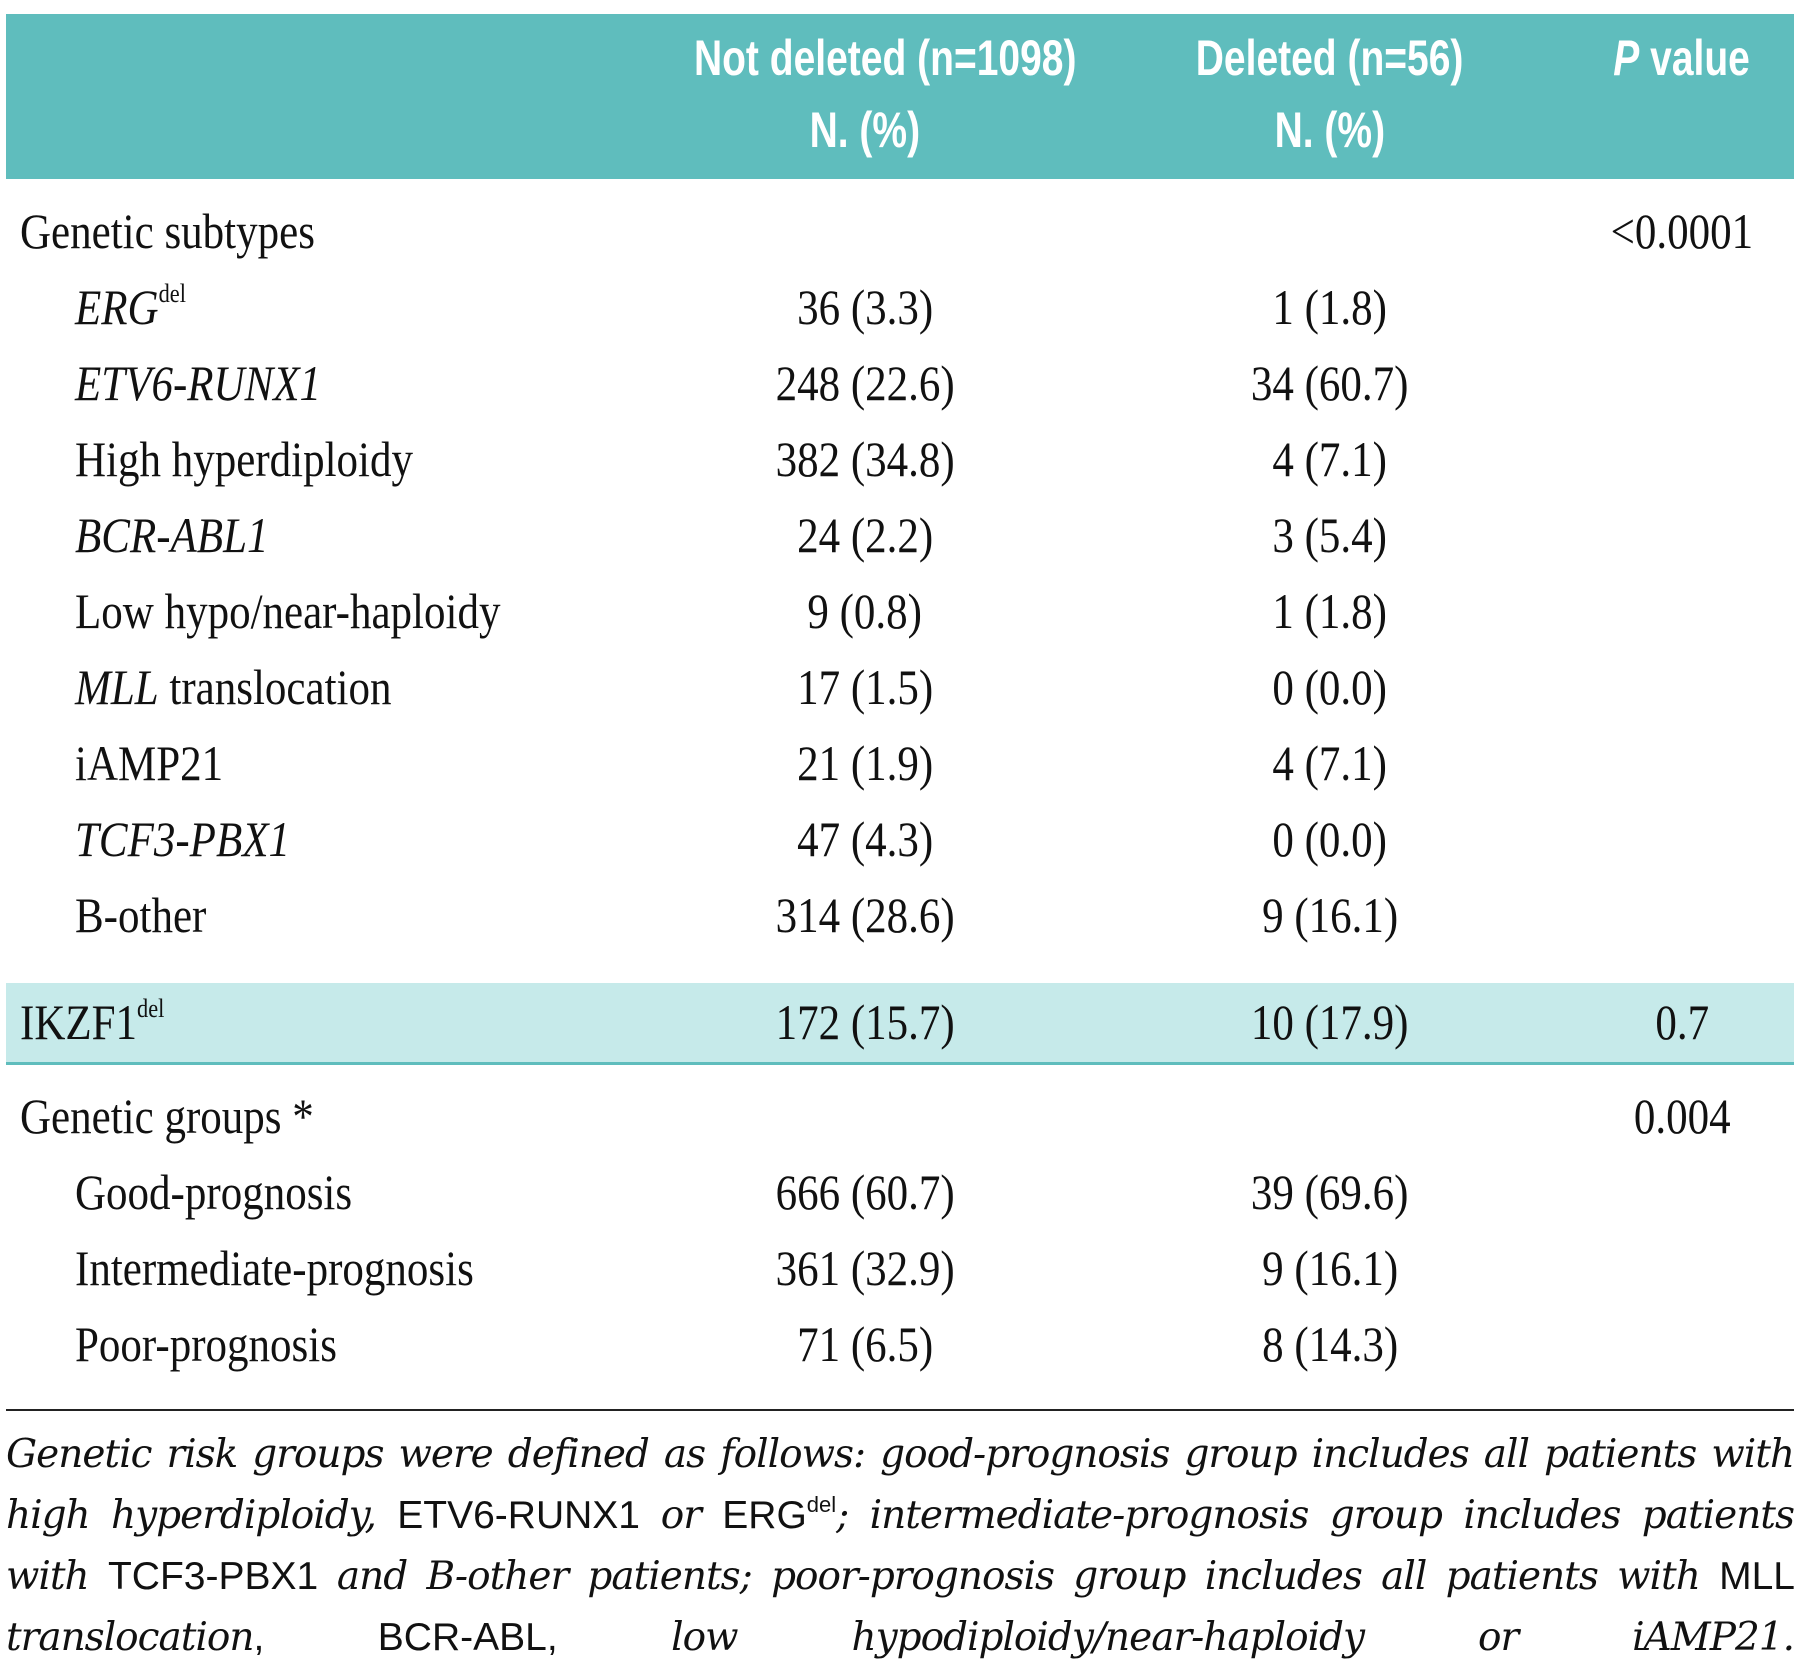 This screenshot has height=1677, width=1800. What do you see at coordinates (1330, 535) in the screenshot?
I see `value: 3 (5.4)` at bounding box center [1330, 535].